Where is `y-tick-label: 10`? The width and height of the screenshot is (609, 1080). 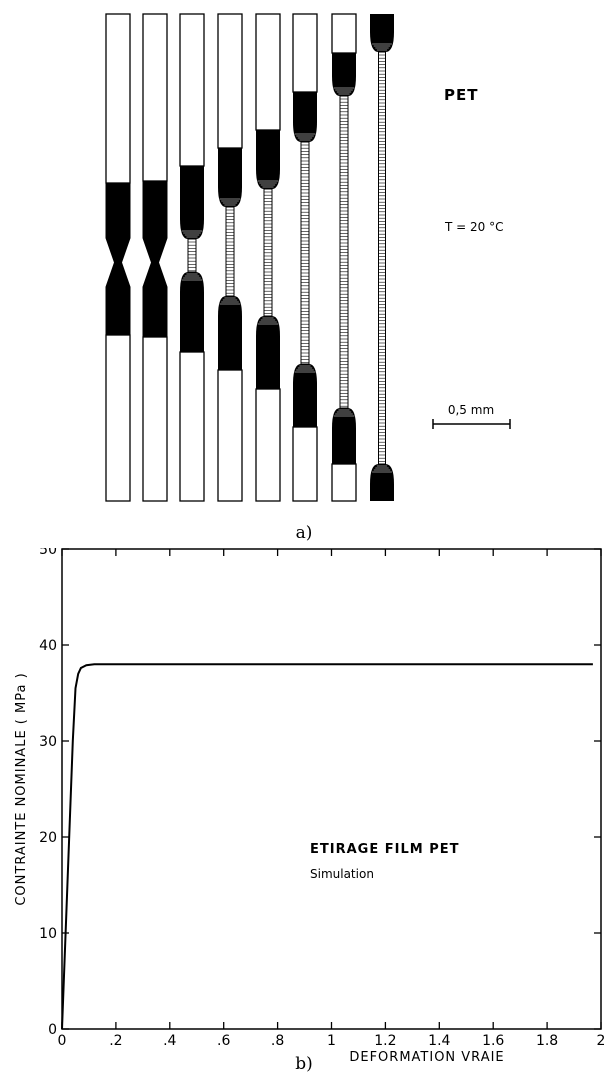
y-tick-label: 10 is located at coordinates (48, 934).